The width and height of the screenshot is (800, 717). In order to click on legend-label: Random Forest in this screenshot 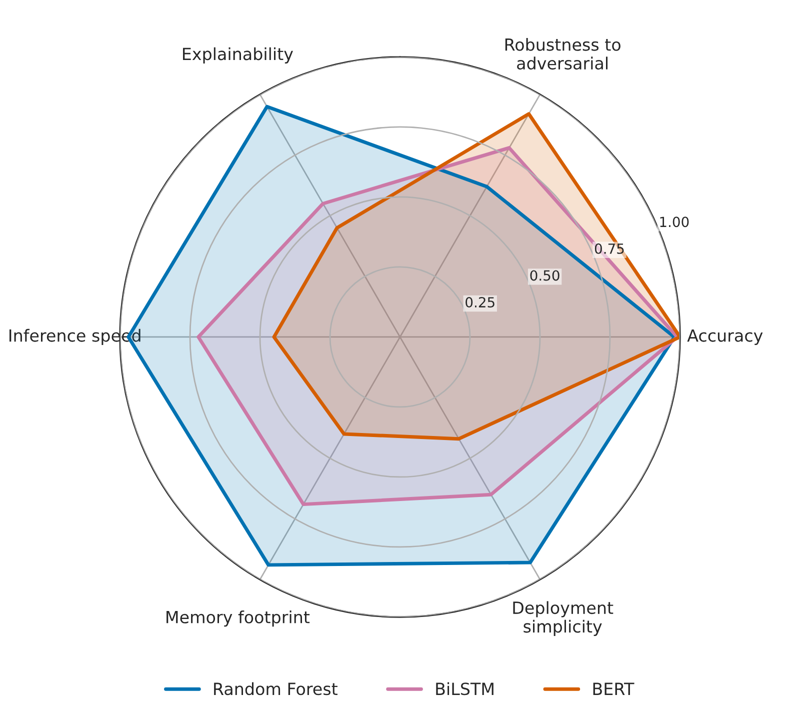, I will do `click(276, 689)`.